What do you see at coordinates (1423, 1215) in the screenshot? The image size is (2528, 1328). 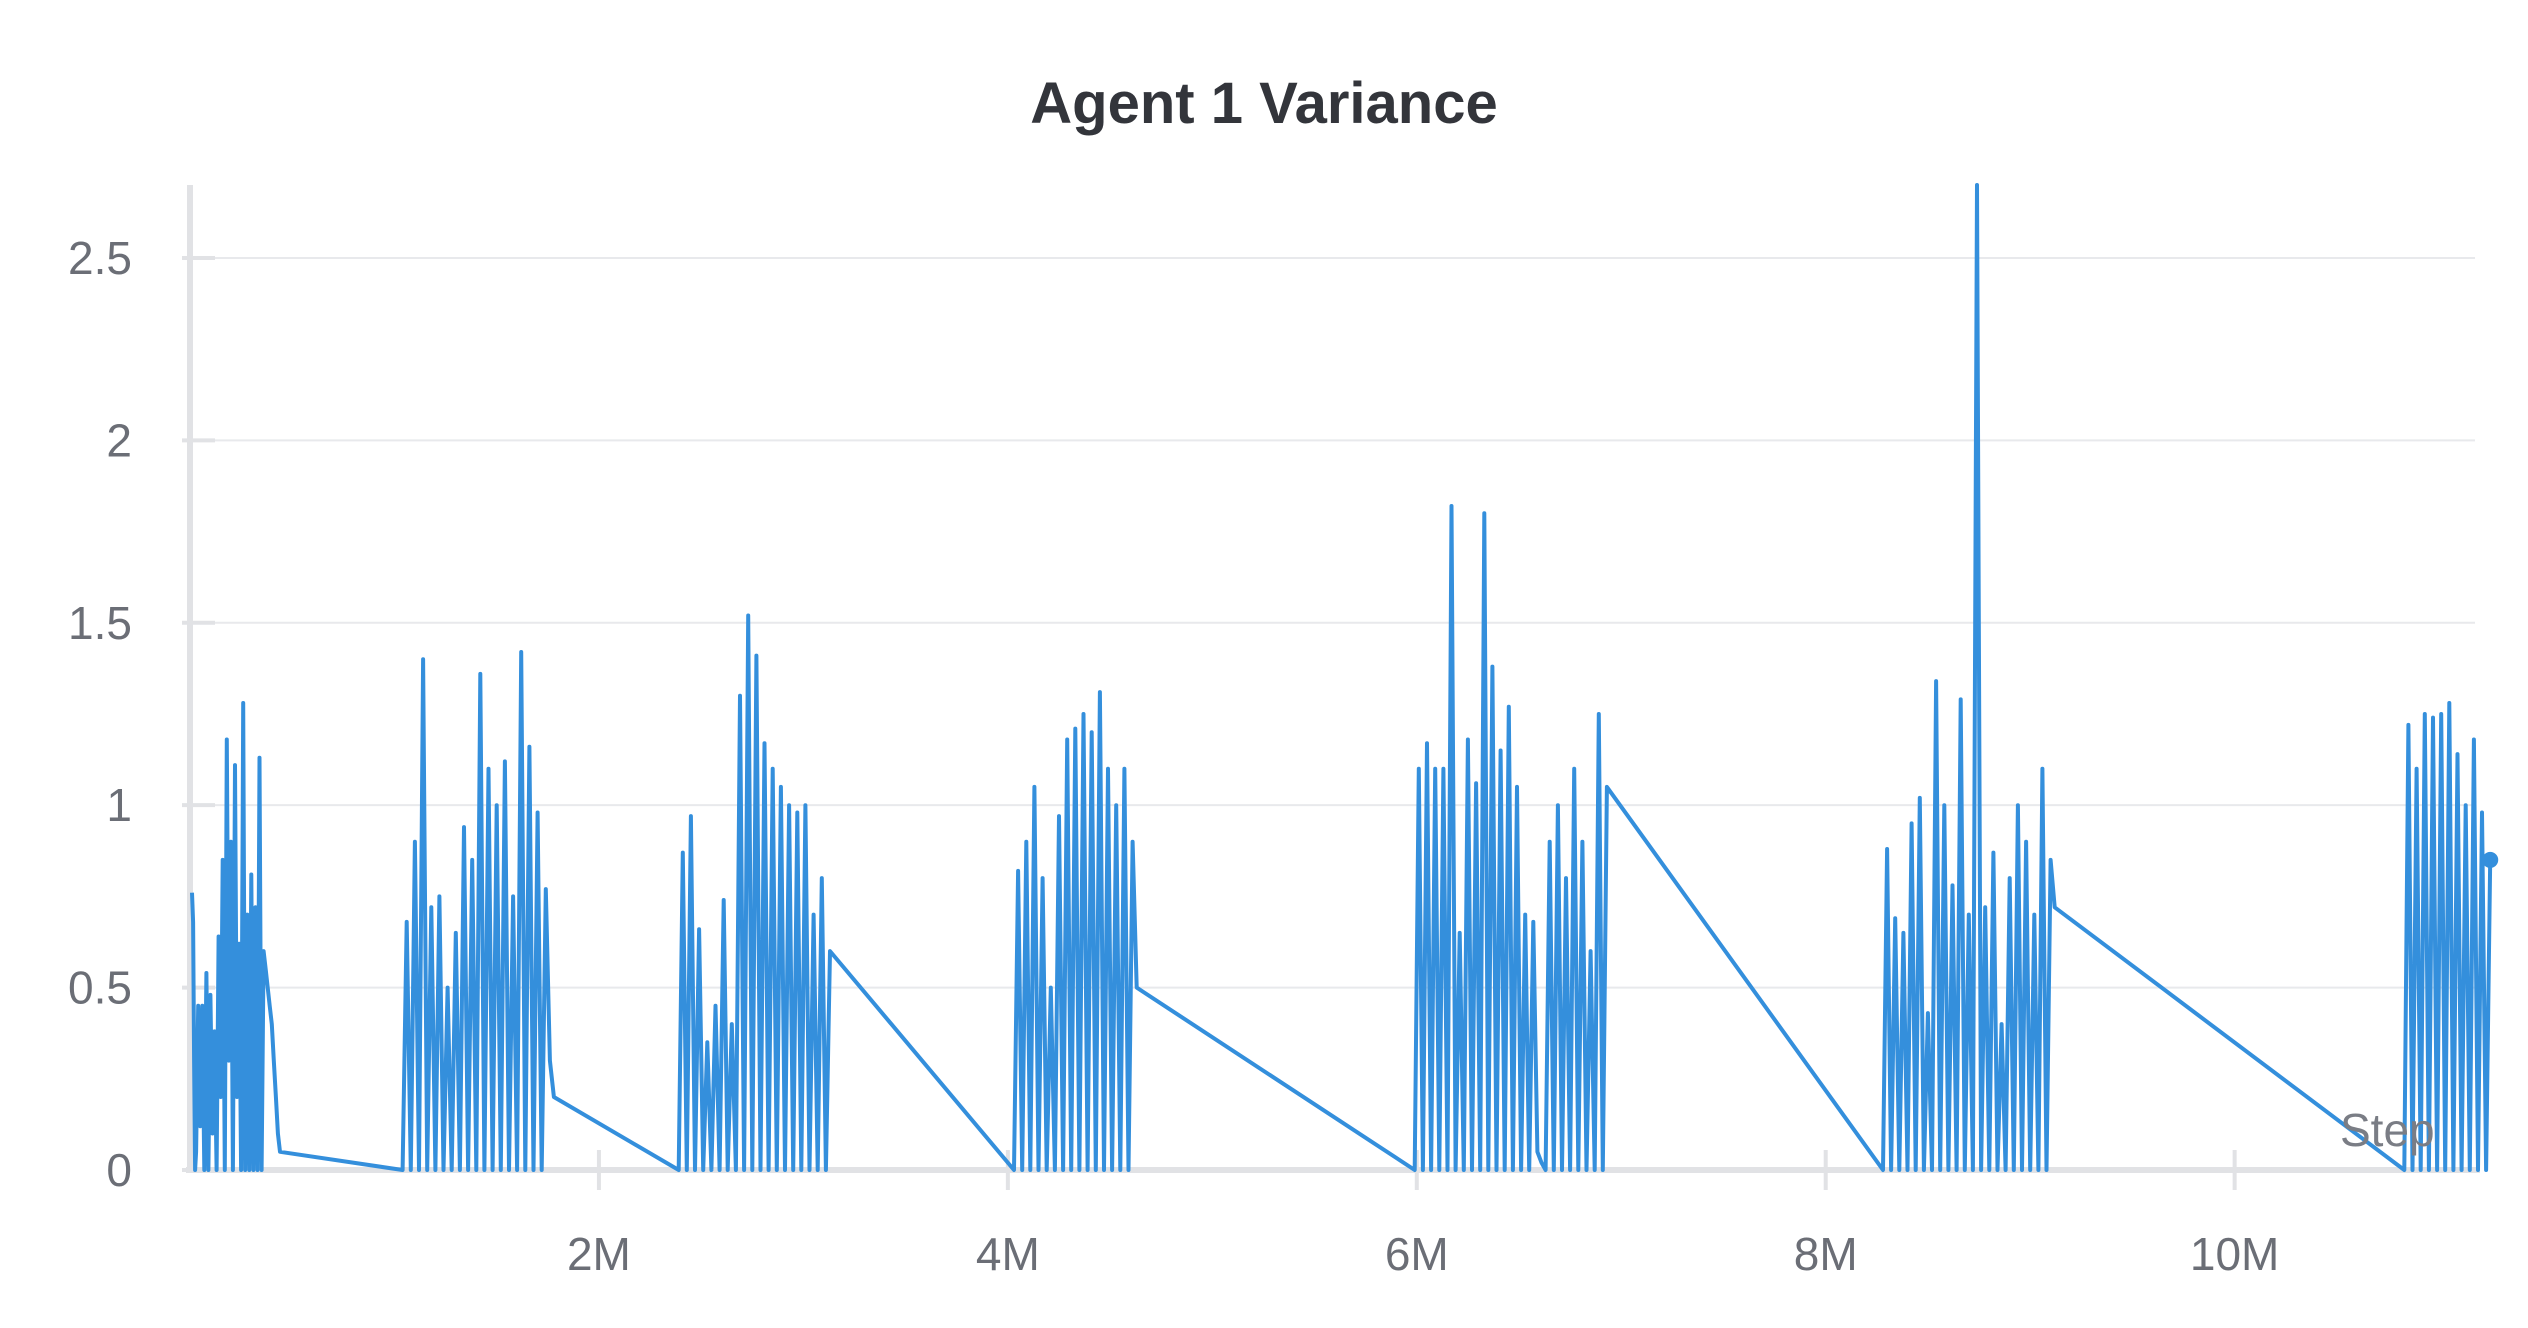 I see `x-ticks: 2M 4M 6M 8M 10M` at bounding box center [1423, 1215].